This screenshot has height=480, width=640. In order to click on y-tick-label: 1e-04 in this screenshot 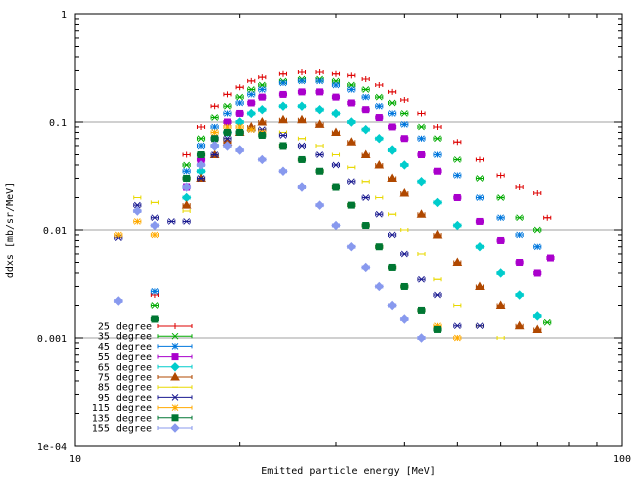, I will do `click(52, 447)`.